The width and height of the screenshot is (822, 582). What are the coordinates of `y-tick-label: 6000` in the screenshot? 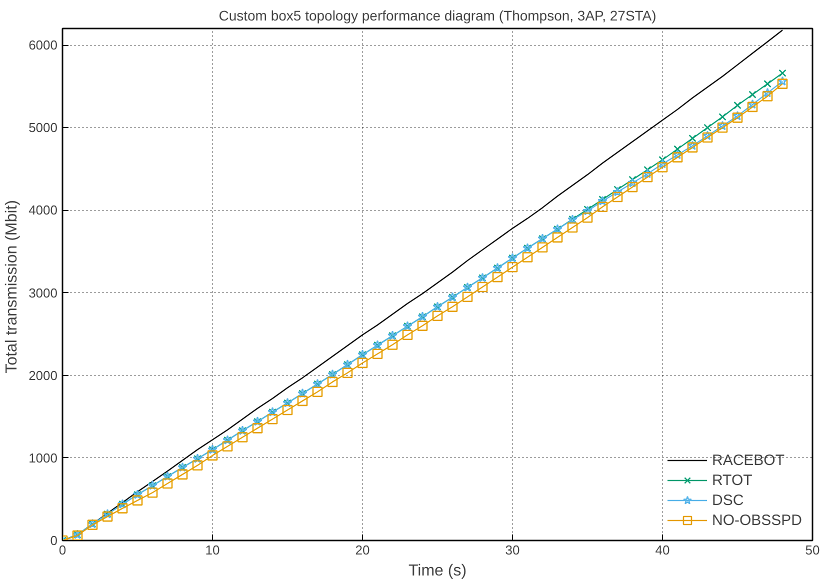 It's located at (43, 45).